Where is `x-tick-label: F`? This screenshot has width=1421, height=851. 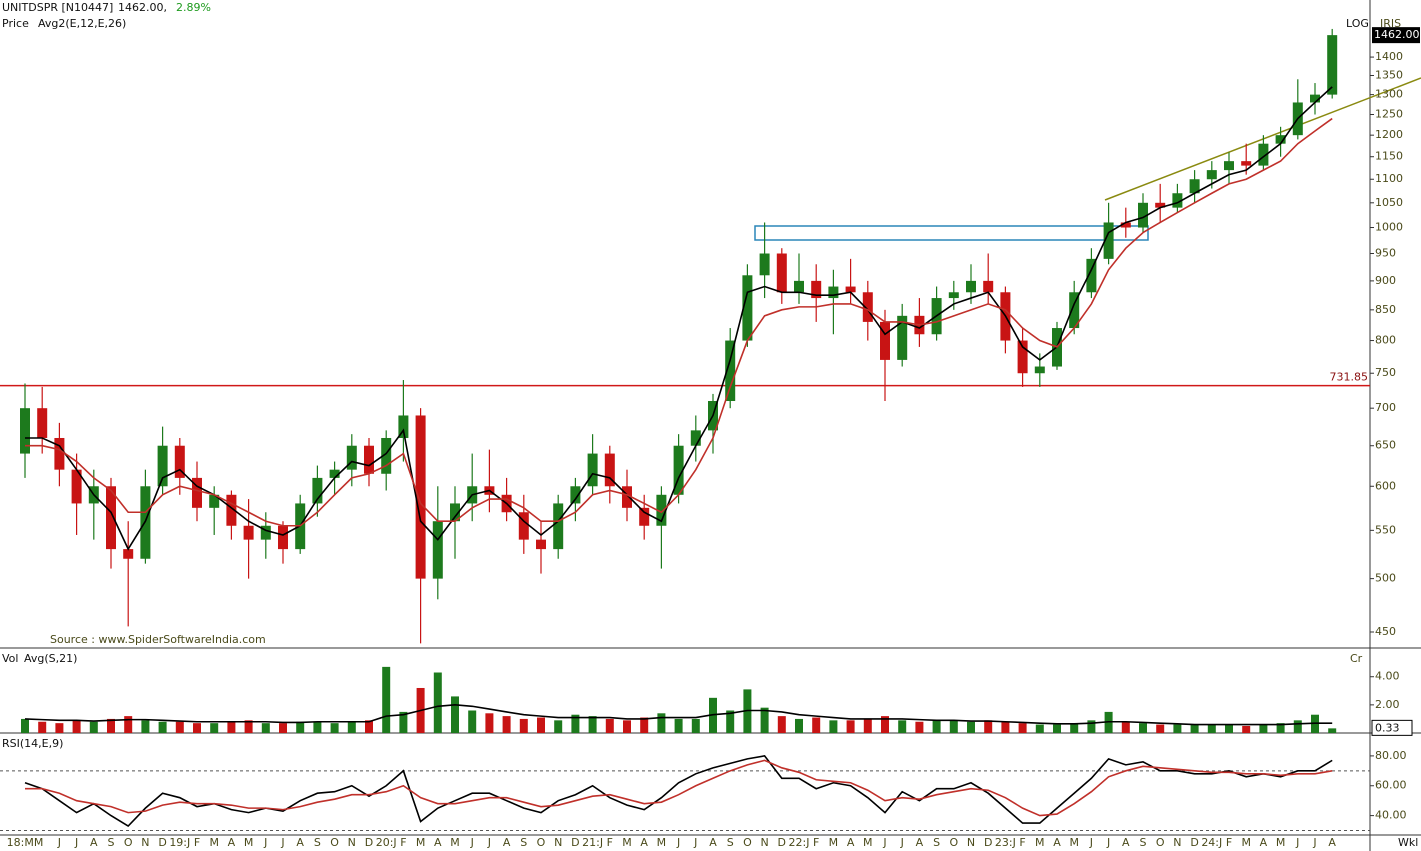 x-tick-label: F is located at coordinates (610, 842).